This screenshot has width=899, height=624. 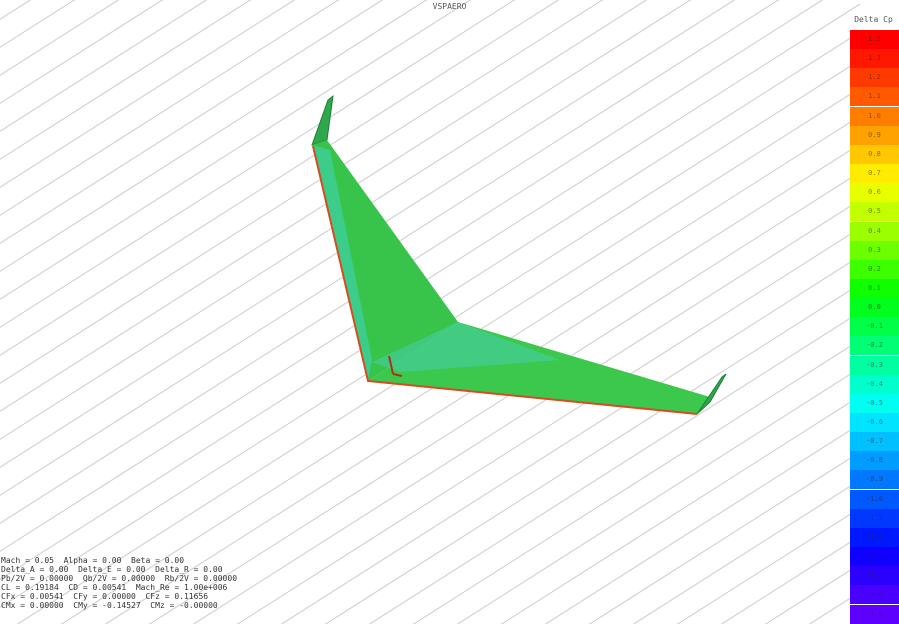 I want to click on legend-swatch: -1.1, so click(x=874, y=518).